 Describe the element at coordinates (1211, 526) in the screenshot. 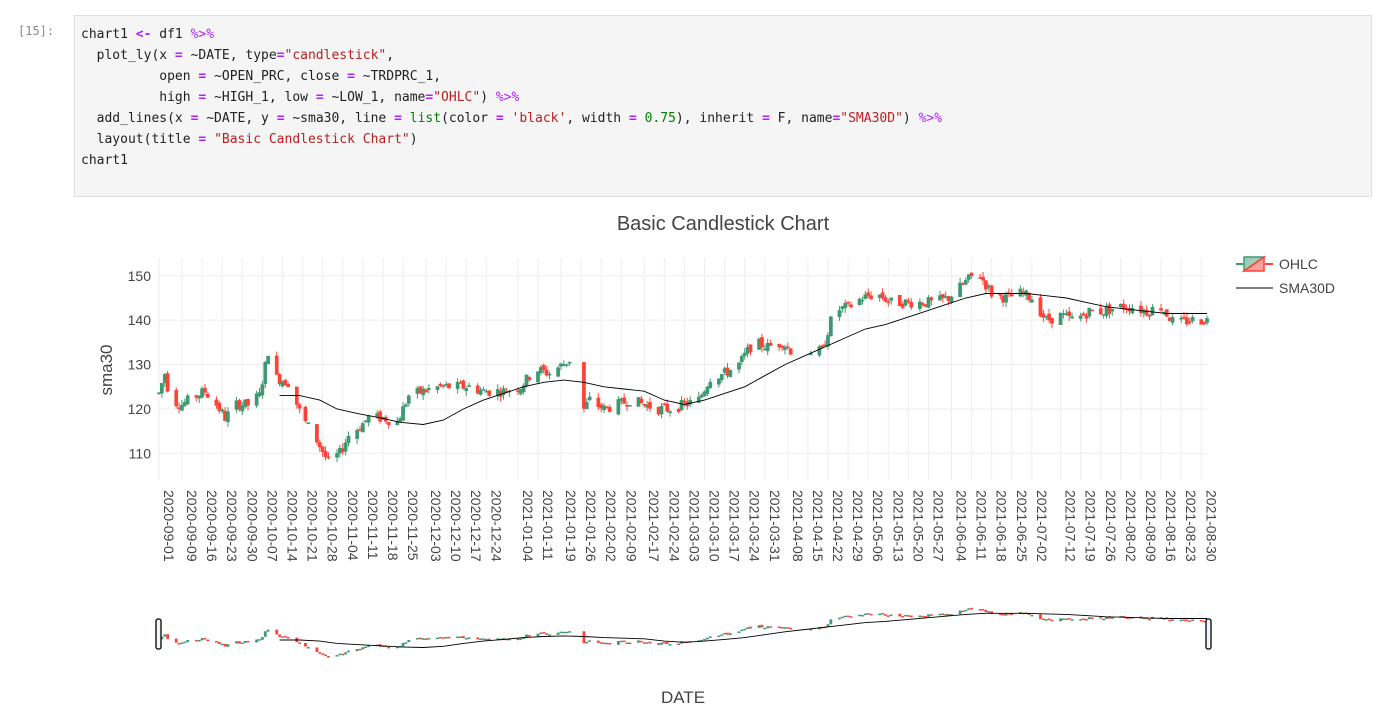

I see `x-tick-label: 2021-08-30` at that location.